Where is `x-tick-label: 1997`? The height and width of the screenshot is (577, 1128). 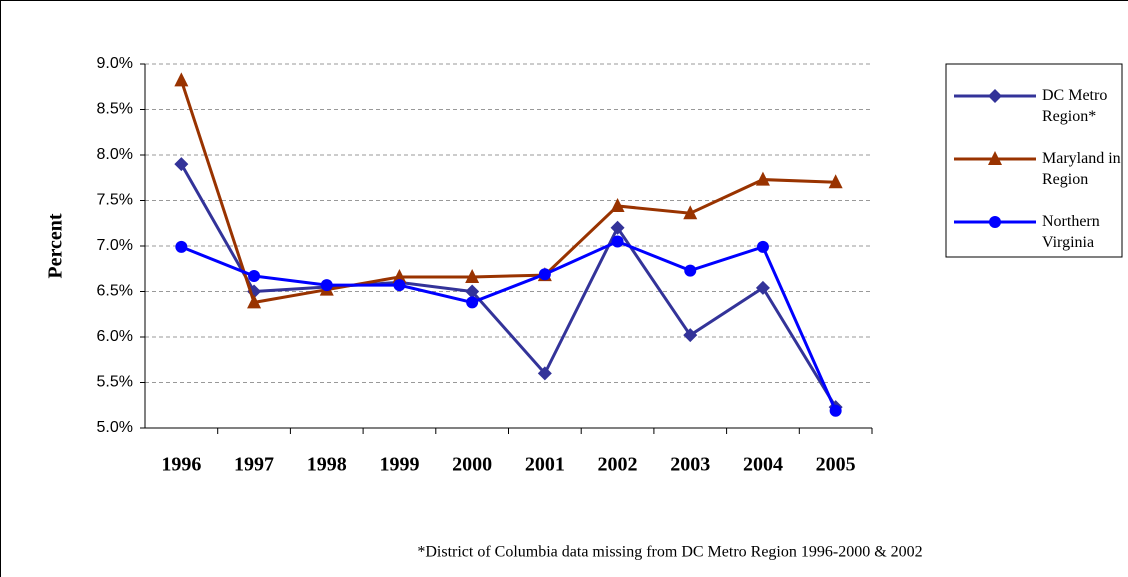
x-tick-label: 1997 is located at coordinates (254, 465).